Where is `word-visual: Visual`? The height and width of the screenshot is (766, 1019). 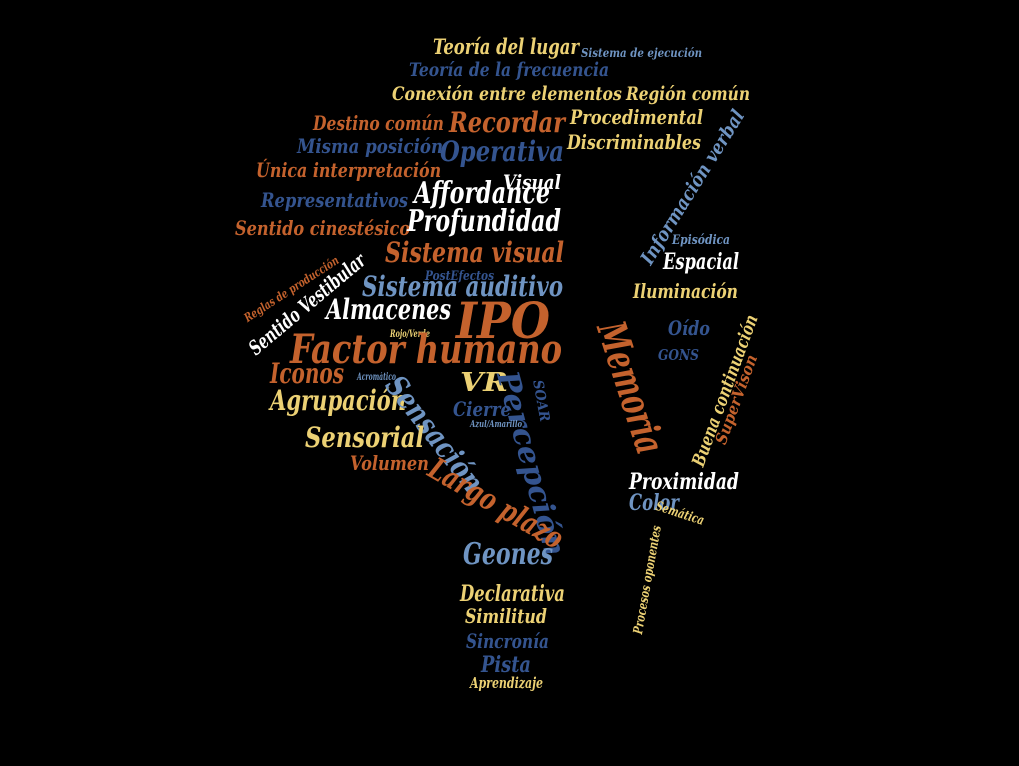 word-visual: Visual is located at coordinates (532, 182).